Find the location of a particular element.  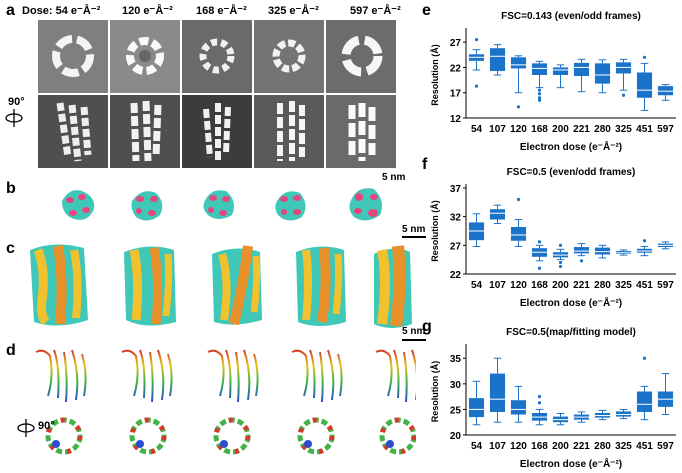

x-tick-label: 107 is located at coordinates (497, 129).